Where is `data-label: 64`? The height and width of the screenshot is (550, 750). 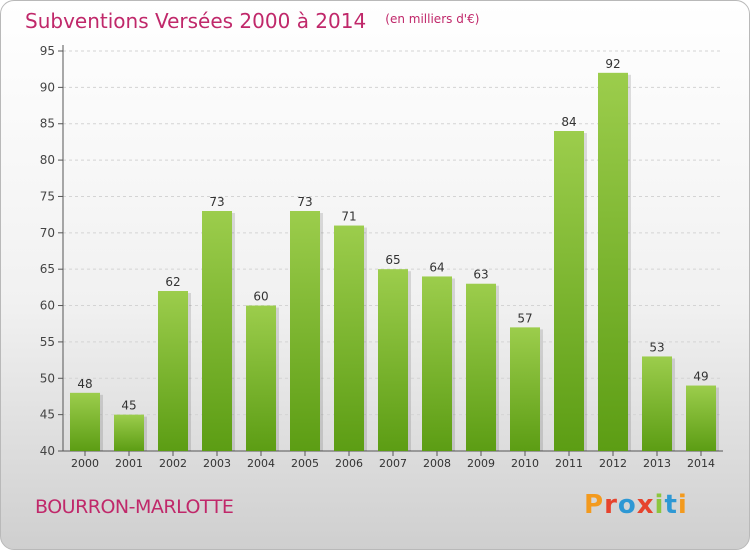
data-label: 64 is located at coordinates (436, 267).